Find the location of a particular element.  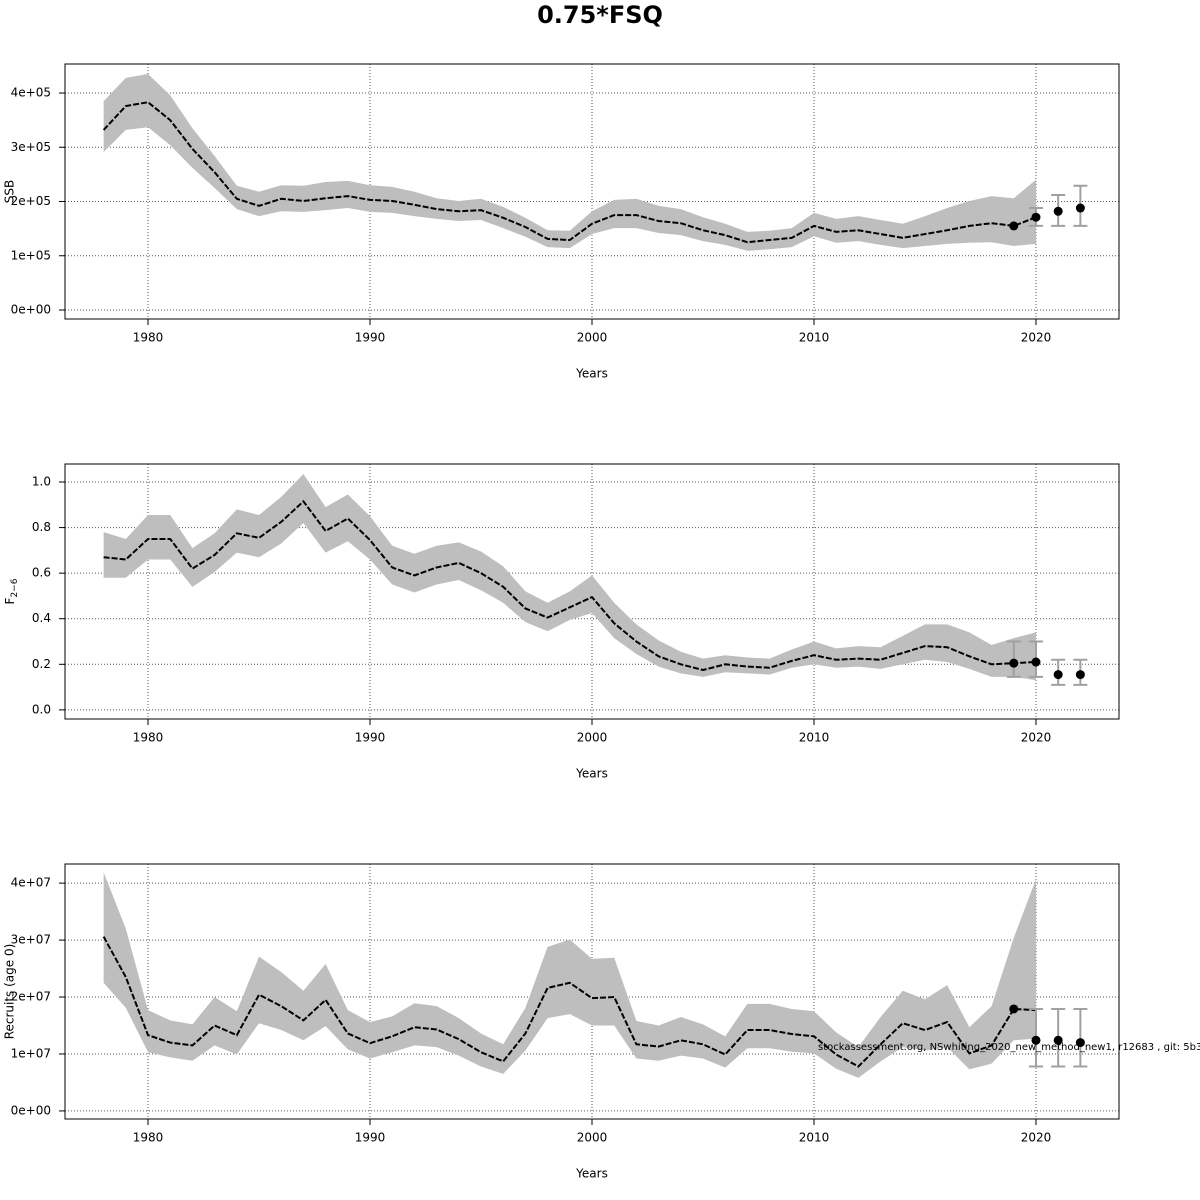

y-axis-label: F2−6 is located at coordinates (11, 591).